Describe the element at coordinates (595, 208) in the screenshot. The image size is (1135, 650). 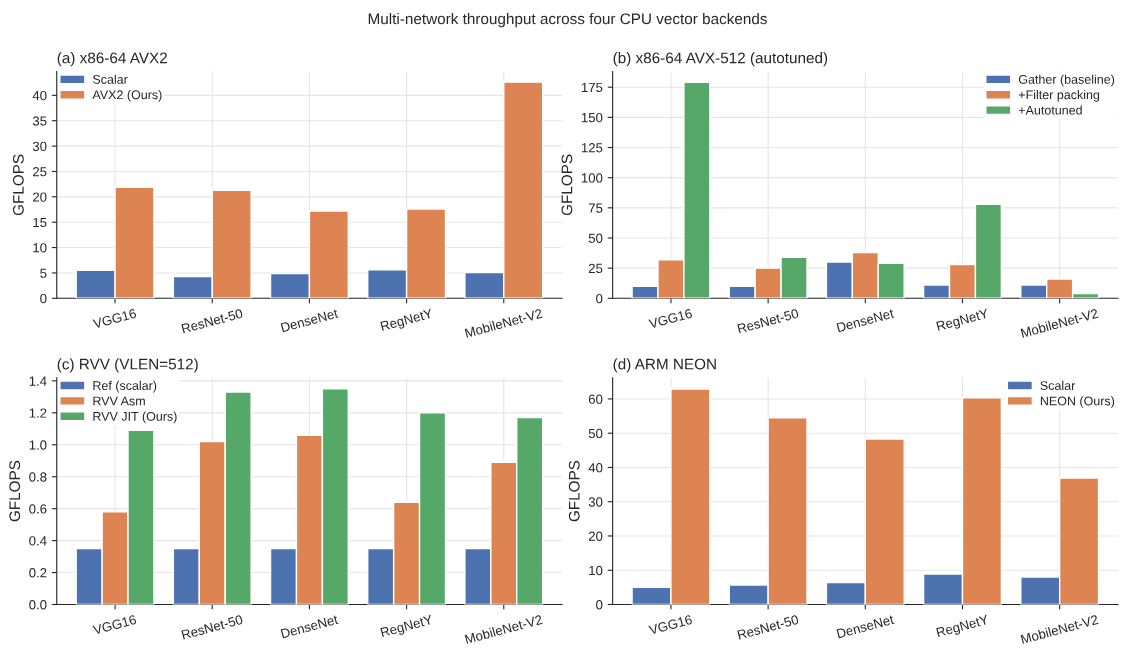
I see `y-tick-label: 75` at that location.